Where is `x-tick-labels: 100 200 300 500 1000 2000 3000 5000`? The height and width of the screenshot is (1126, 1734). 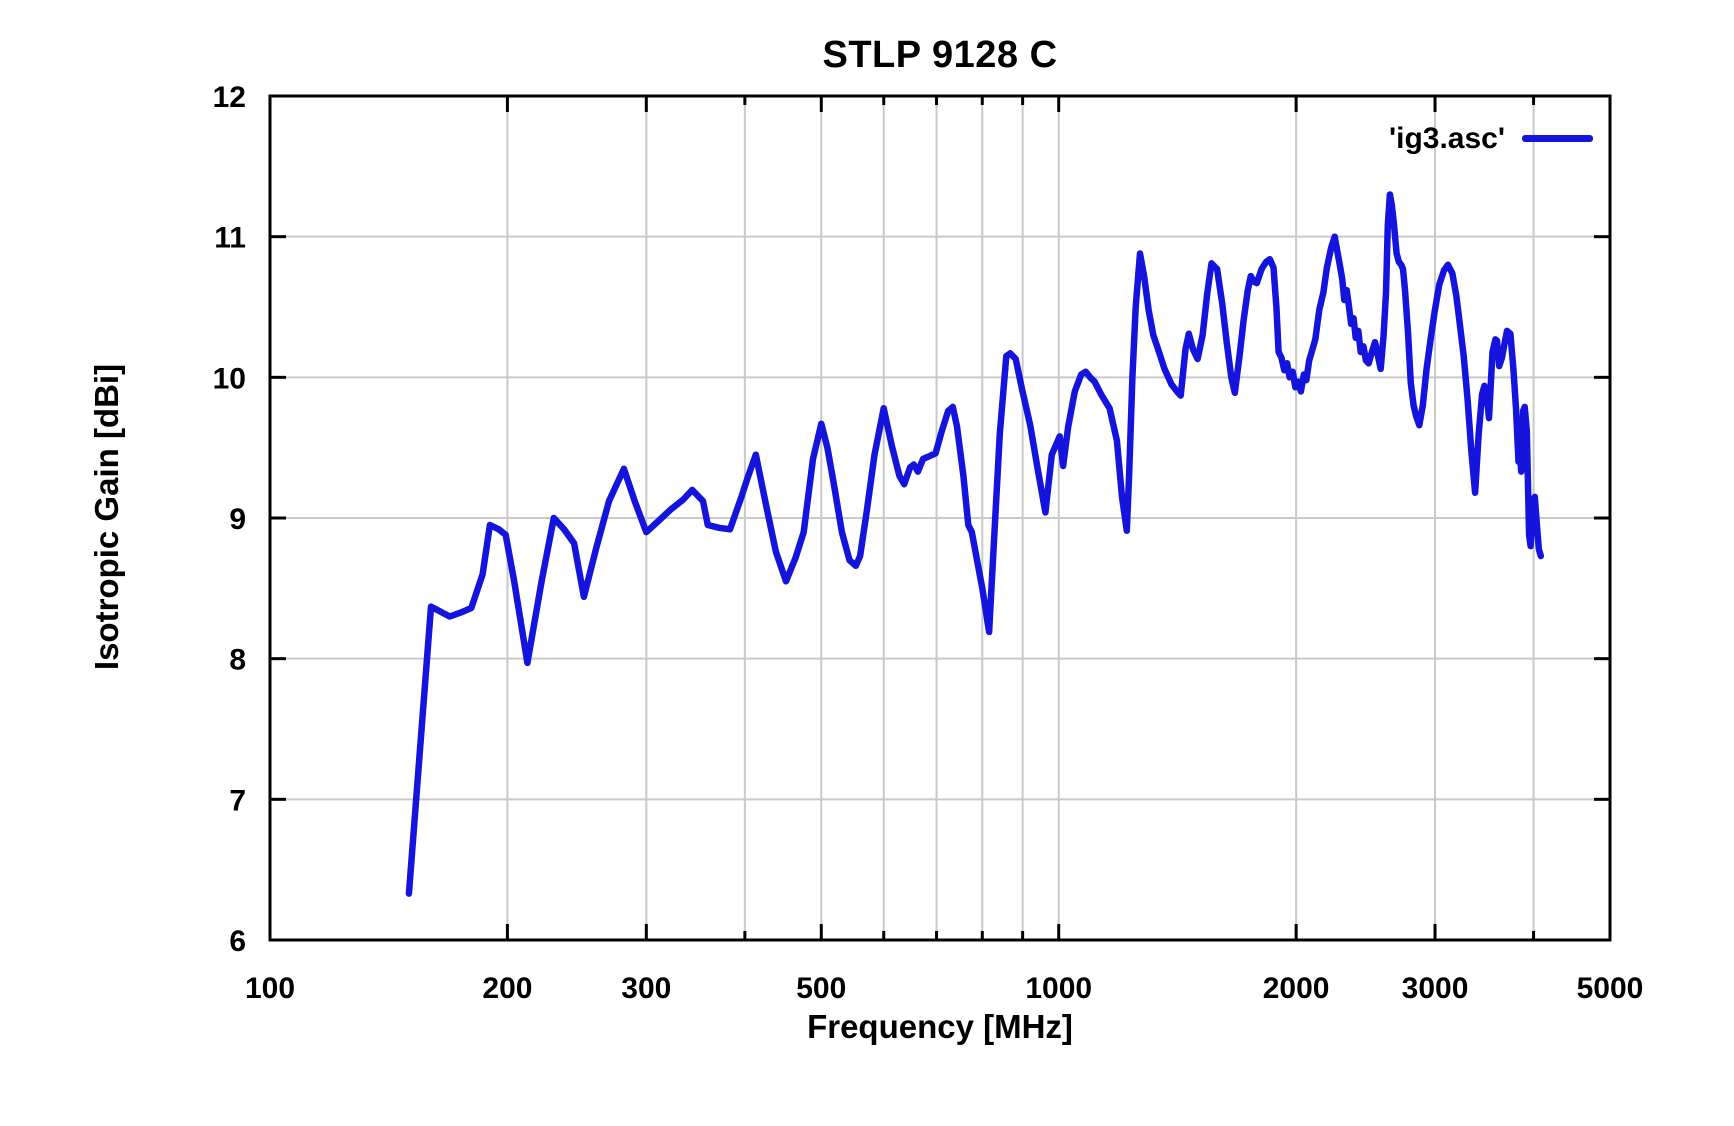 x-tick-labels: 100 200 300 500 1000 2000 3000 5000 is located at coordinates (944, 988).